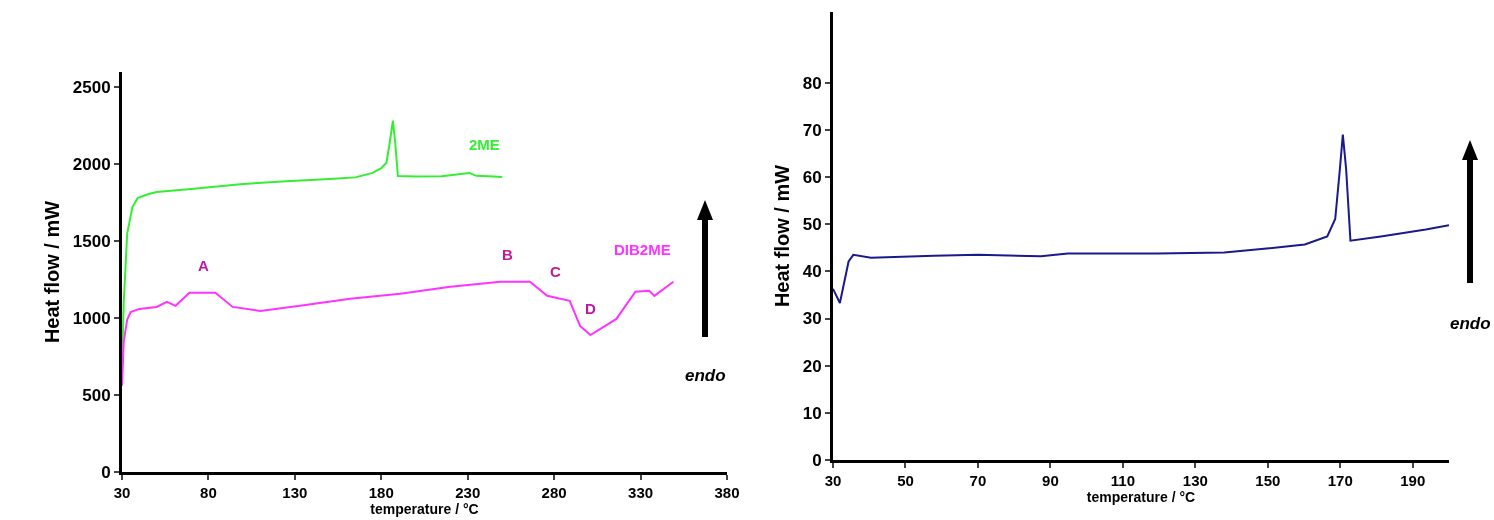 The width and height of the screenshot is (1494, 520). Describe the element at coordinates (812, 272) in the screenshot. I see `y-tick-label: 40` at that location.